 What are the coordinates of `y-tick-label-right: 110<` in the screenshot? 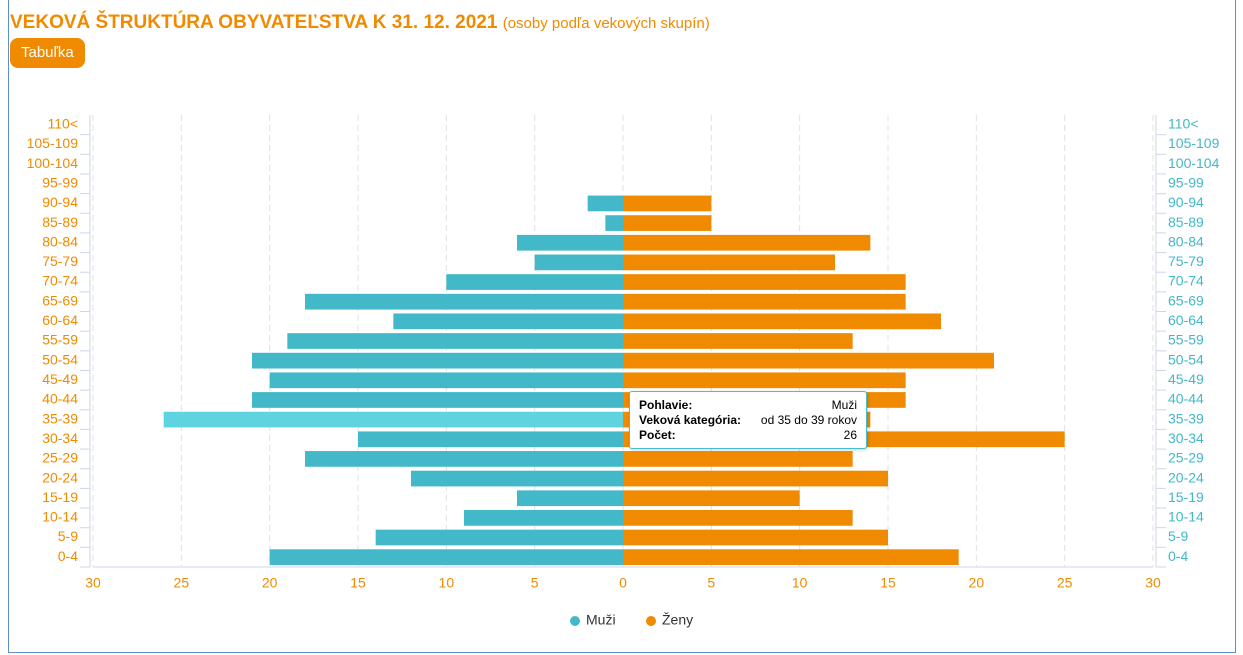 It's located at (1183, 124).